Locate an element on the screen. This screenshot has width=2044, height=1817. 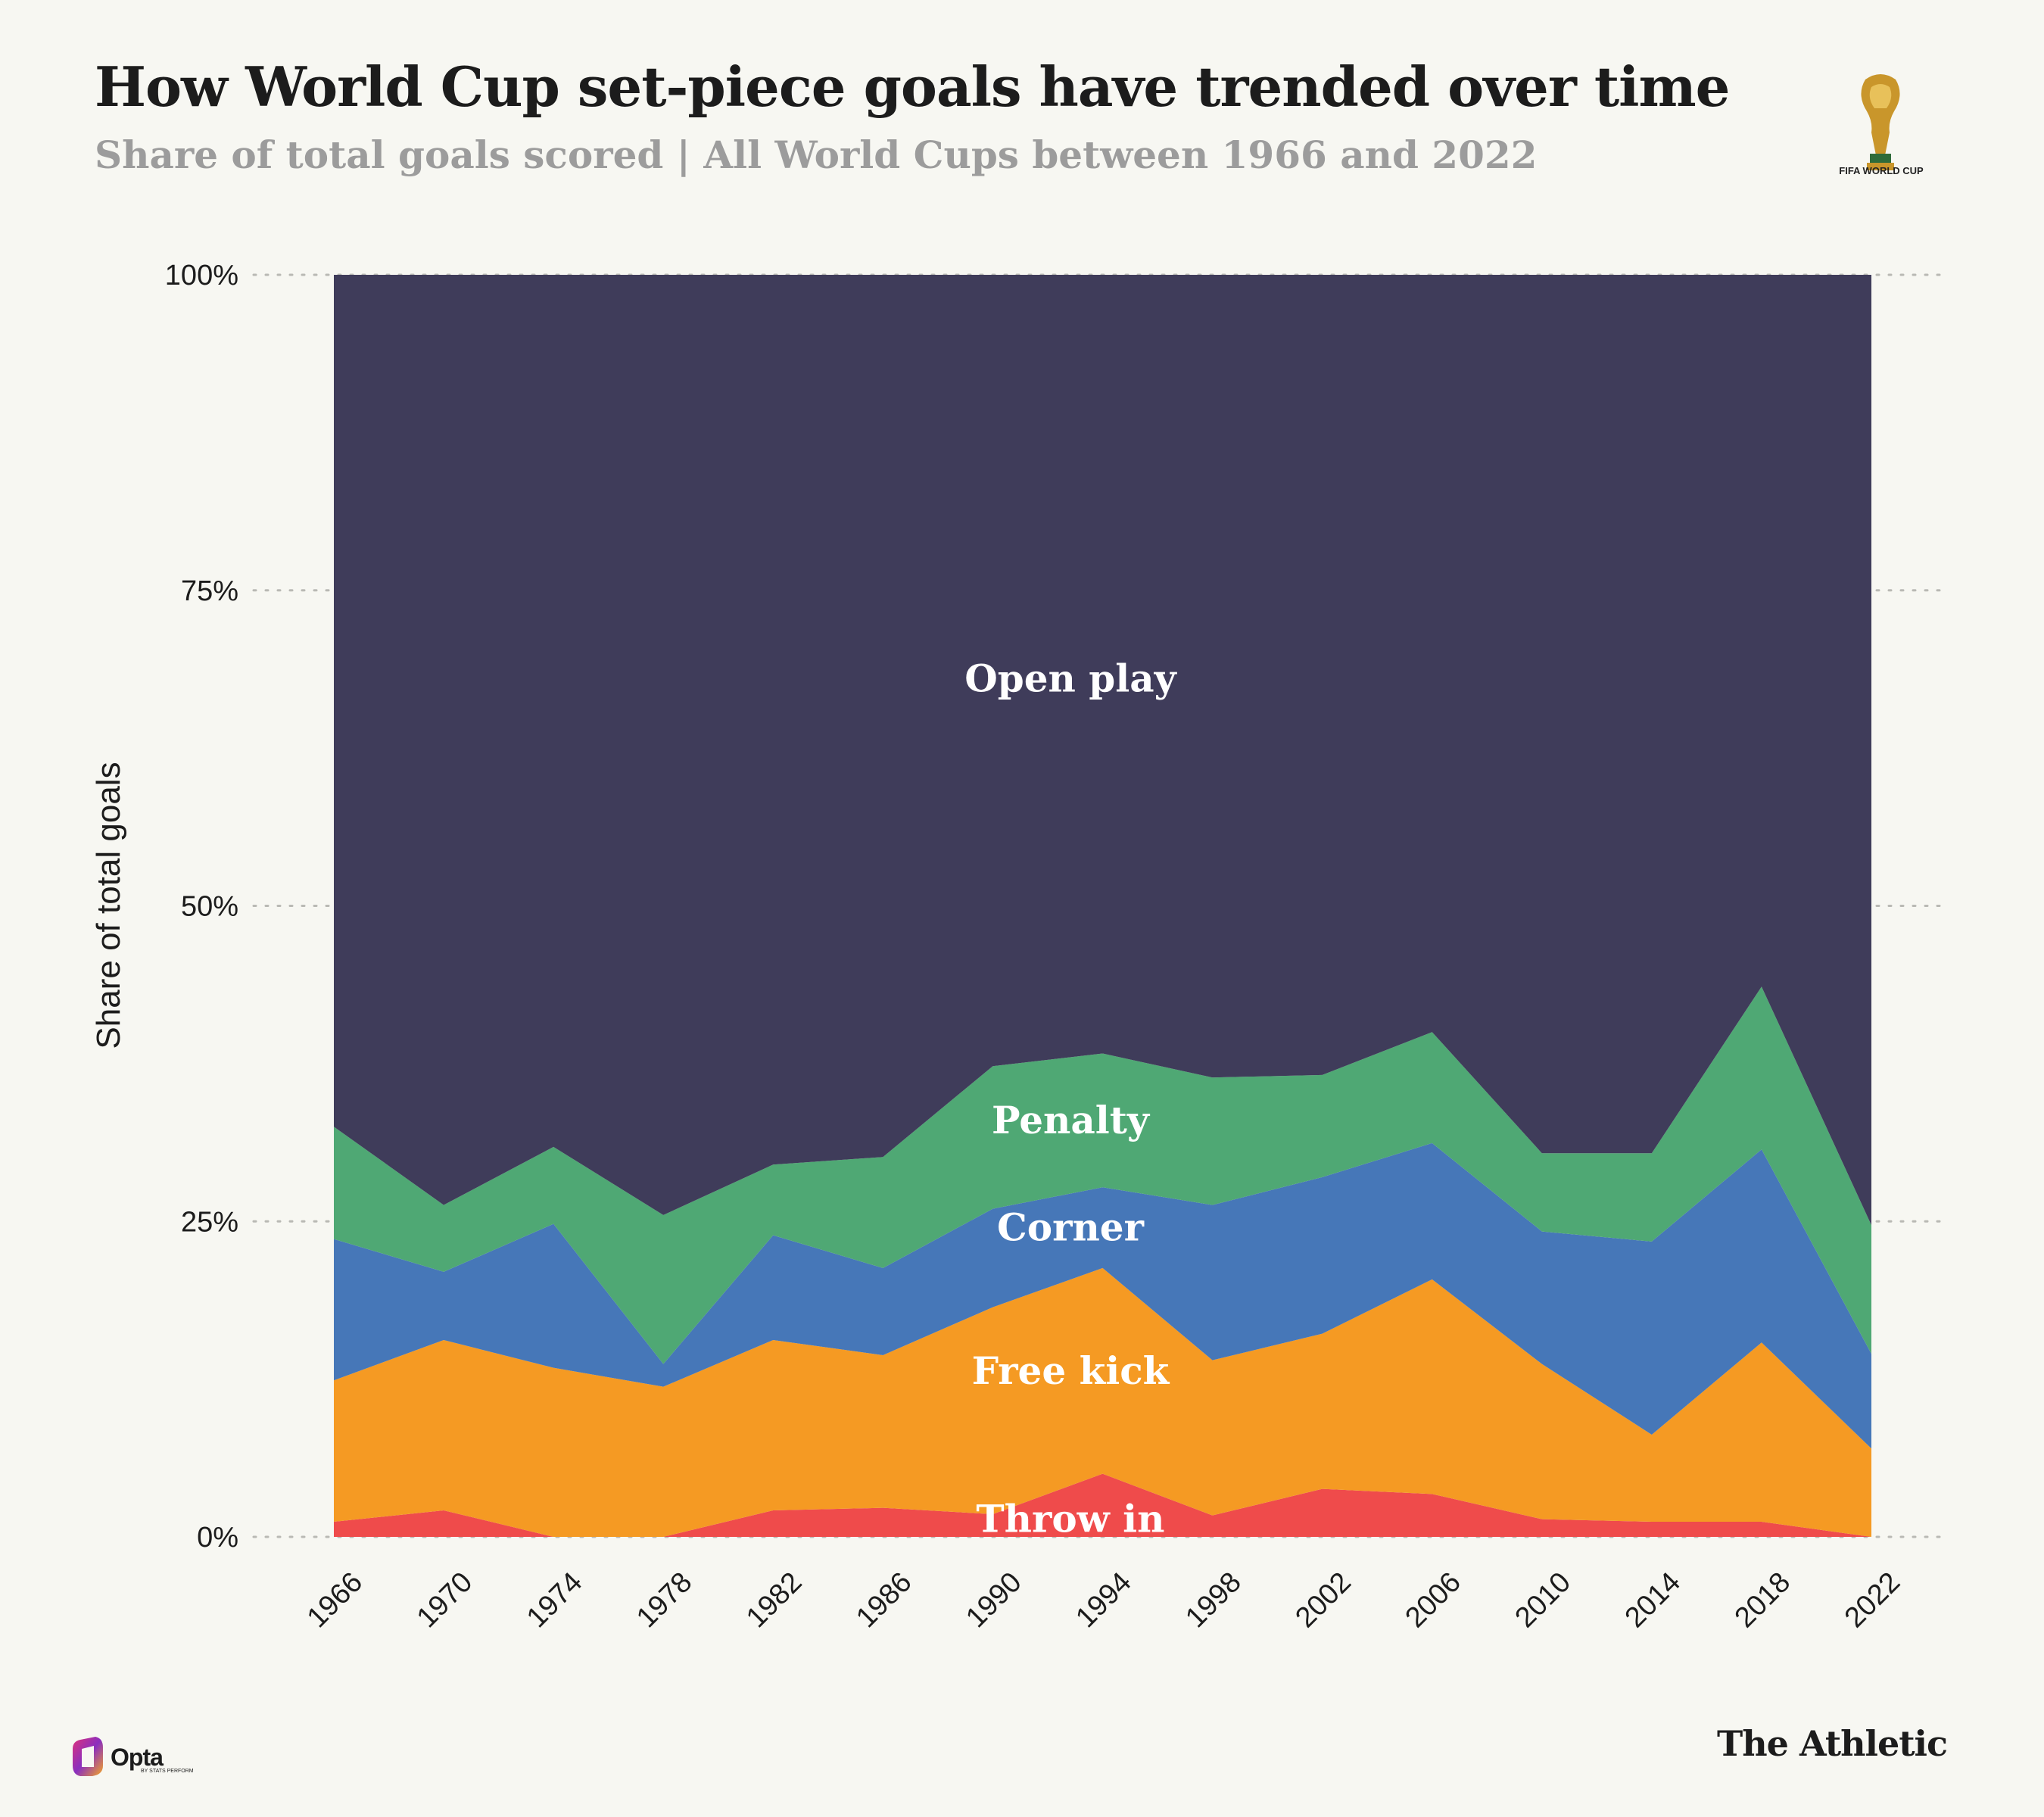
x-tick-label: 2002 is located at coordinates (1323, 1600).